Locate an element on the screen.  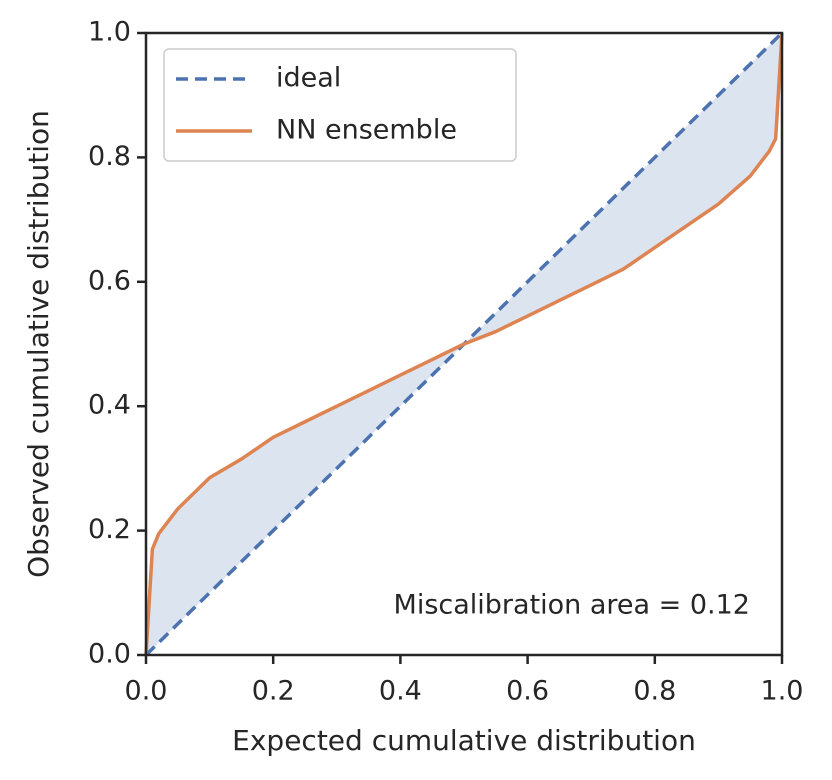
y-tick-label: 0.4 is located at coordinates (109, 405).